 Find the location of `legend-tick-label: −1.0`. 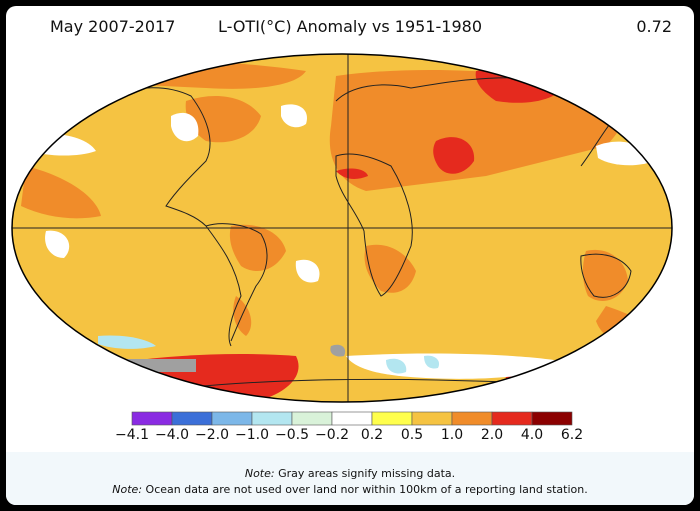

legend-tick-label: −1.0 is located at coordinates (252, 435).